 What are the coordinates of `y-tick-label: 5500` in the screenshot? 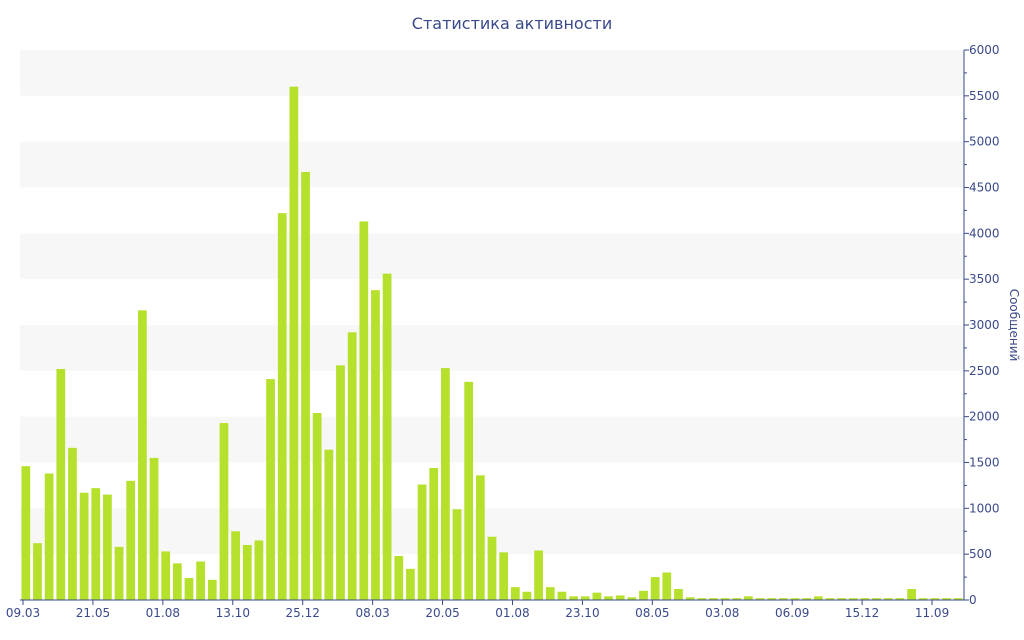 It's located at (984, 96).